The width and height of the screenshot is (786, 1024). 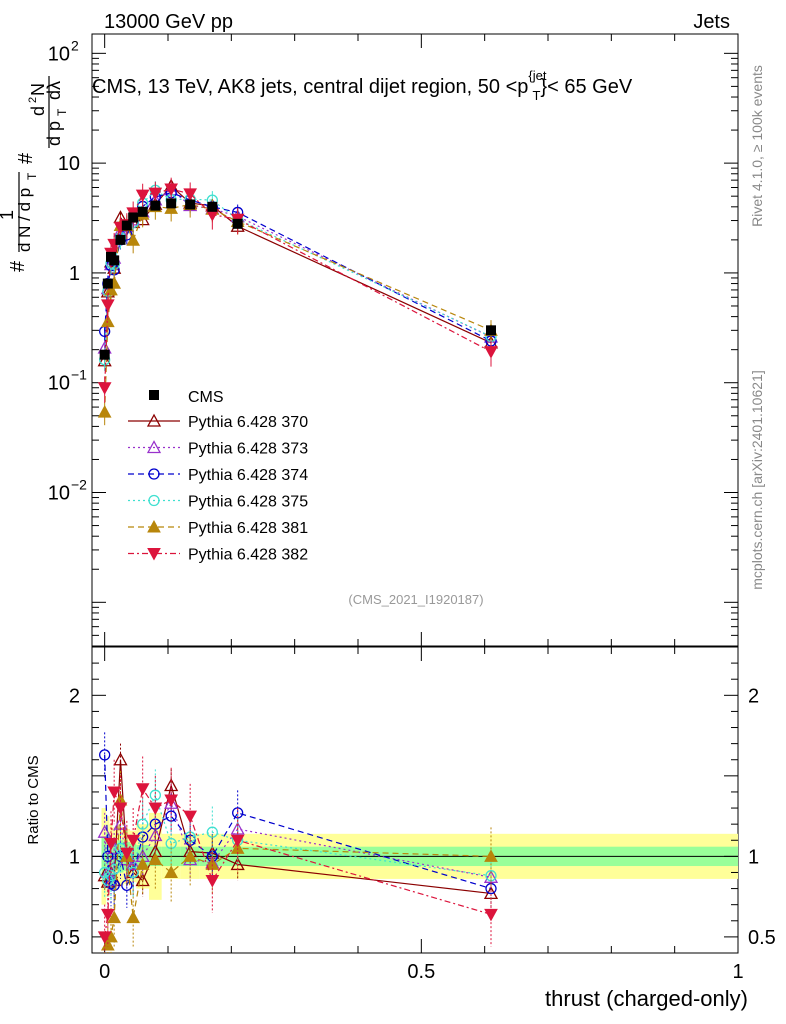 What do you see at coordinates (586, 87) in the screenshot?
I see `plot-title-end: }< 65 GeV` at bounding box center [586, 87].